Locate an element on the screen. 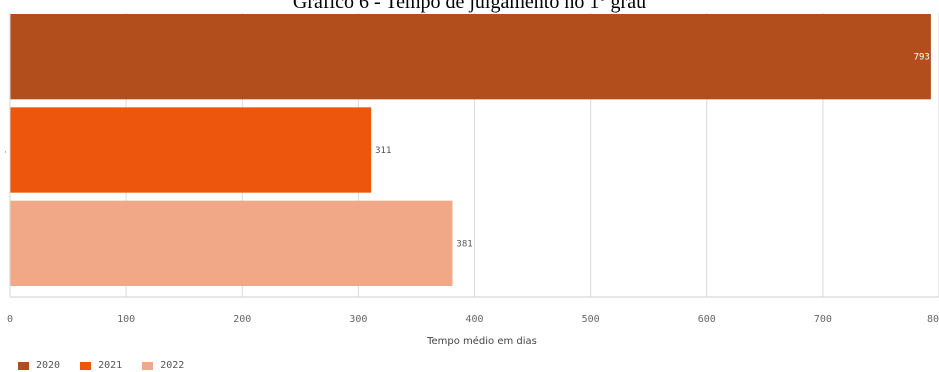 Image resolution: width=939 pixels, height=372 pixels. x-axis-title: Tempo médio em dias is located at coordinates (481, 341).